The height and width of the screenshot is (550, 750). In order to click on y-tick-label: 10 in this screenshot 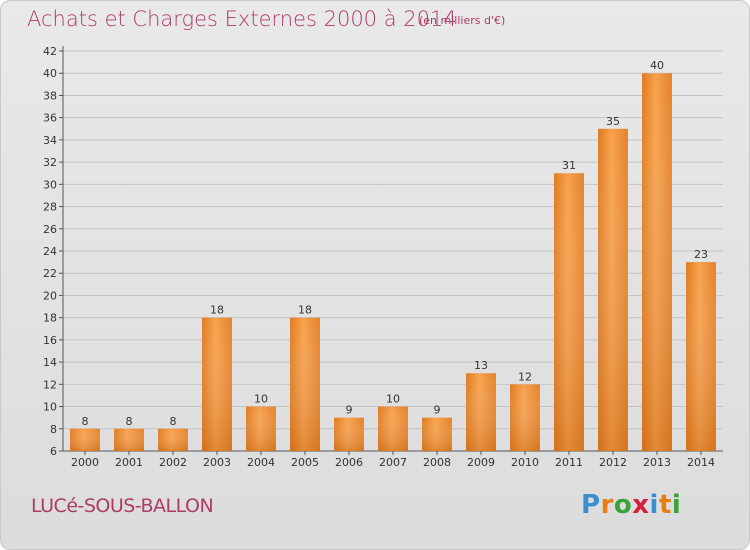, I will do `click(50, 407)`.